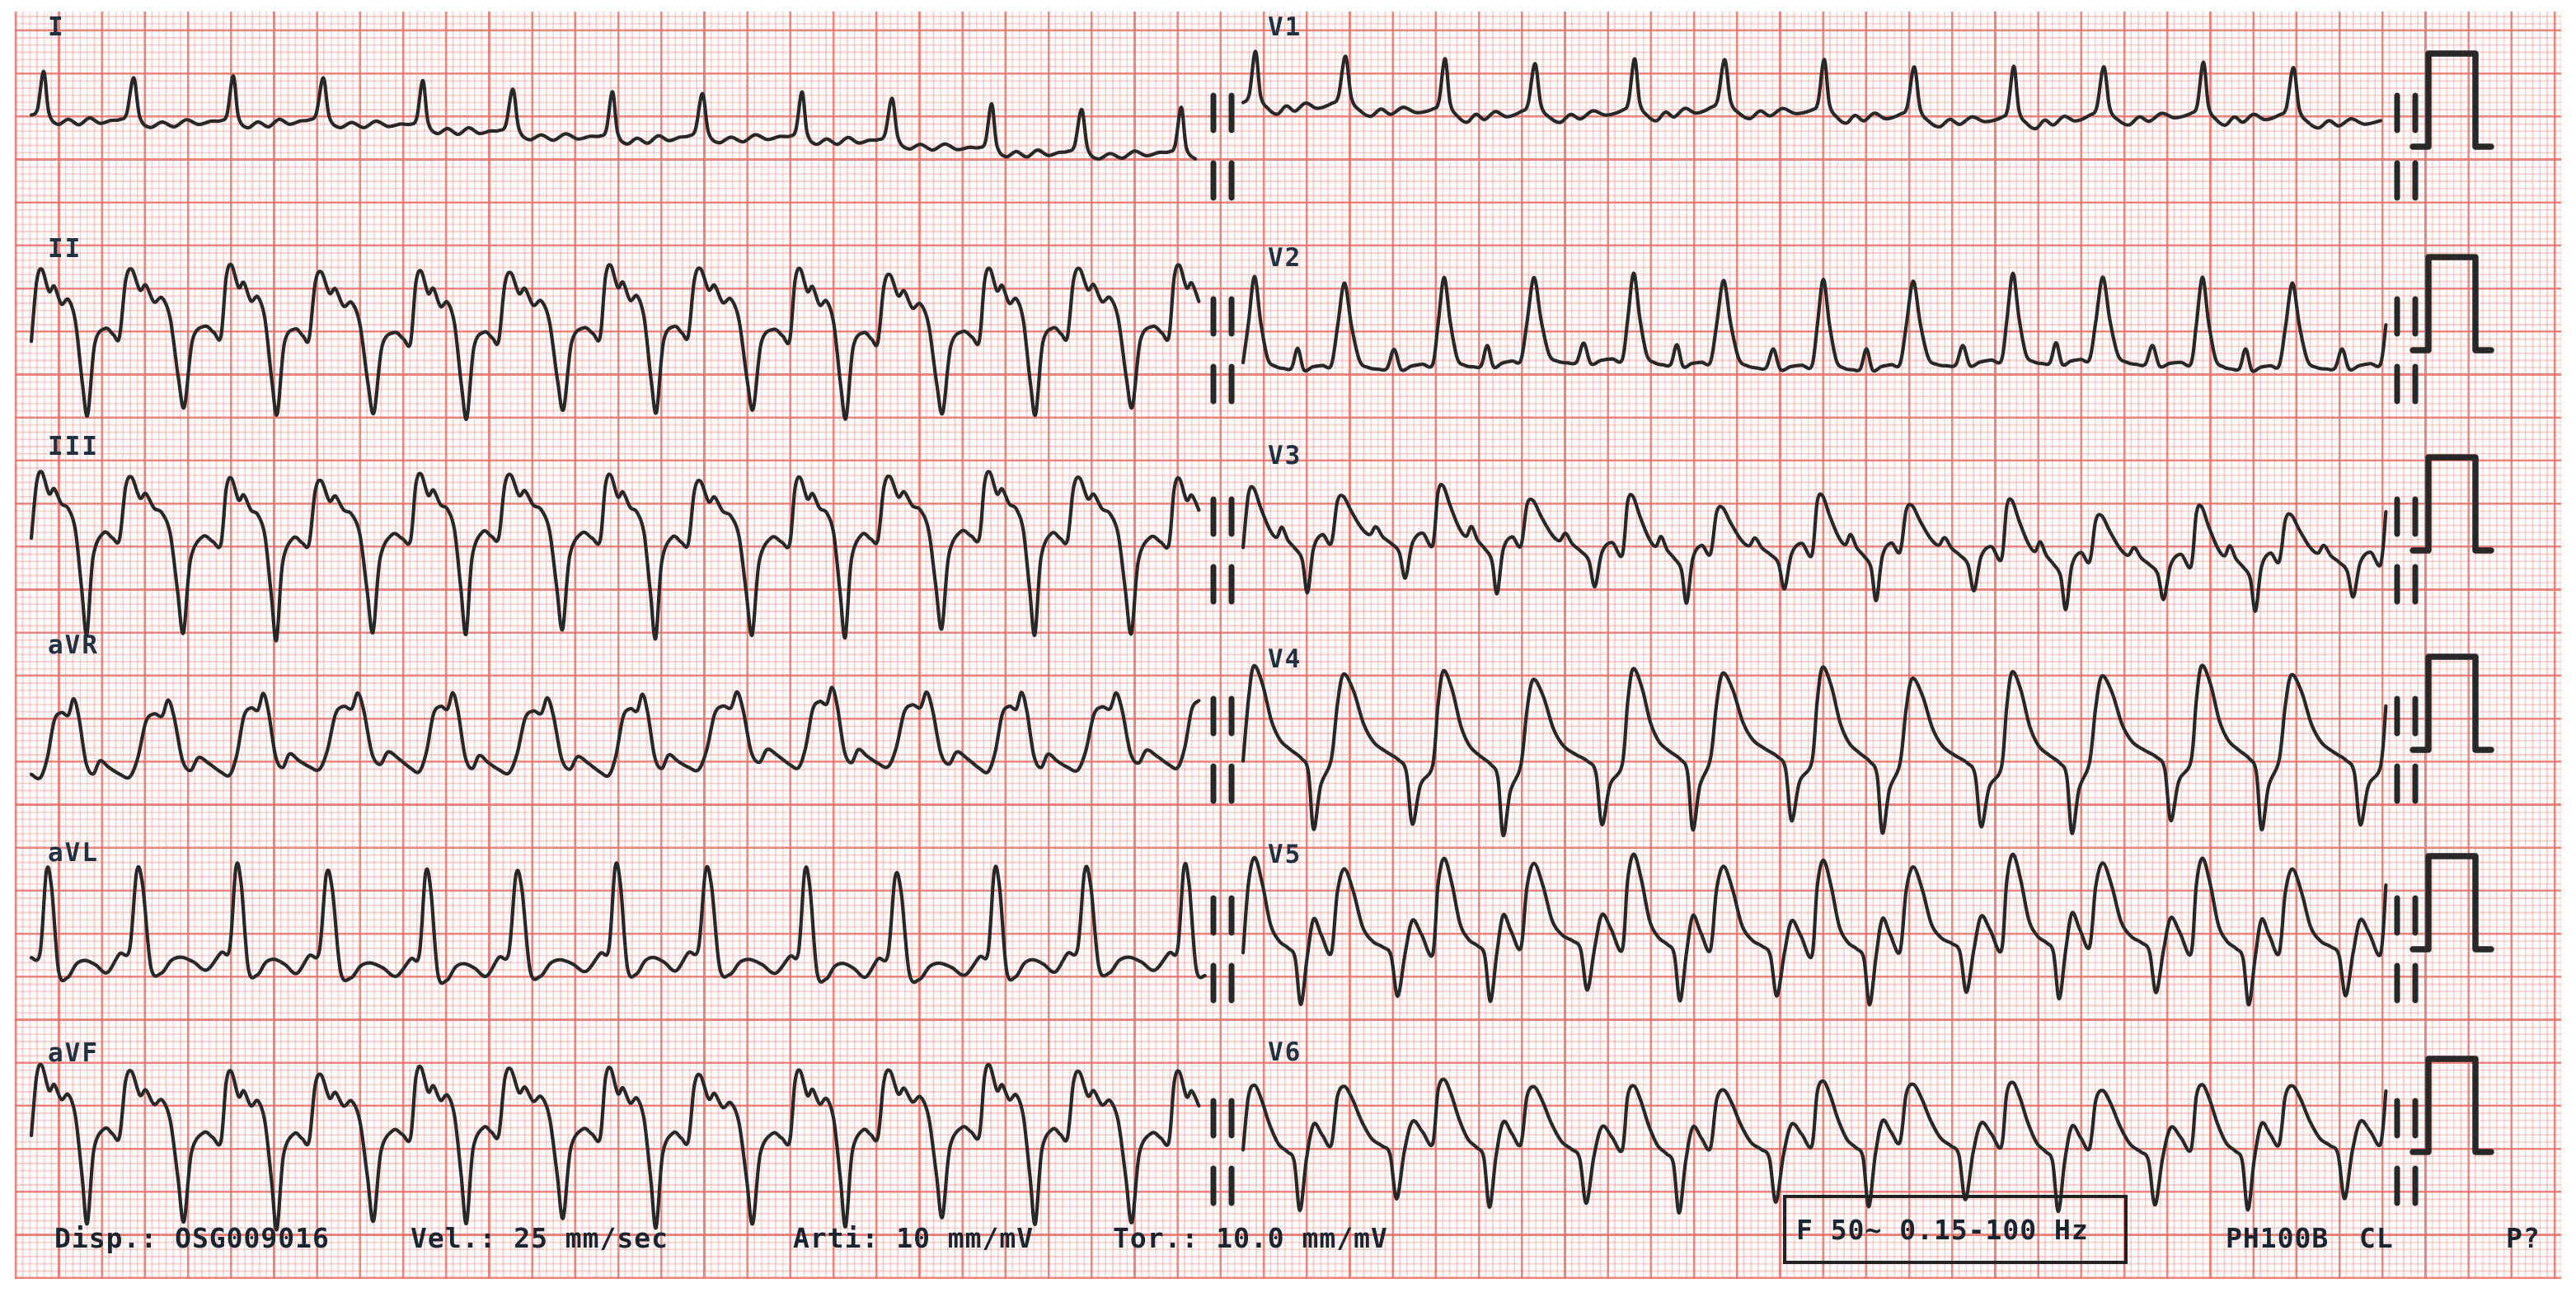 This screenshot has width=2576, height=1297. What do you see at coordinates (1285, 456) in the screenshot?
I see `lead-label-V3: V3` at bounding box center [1285, 456].